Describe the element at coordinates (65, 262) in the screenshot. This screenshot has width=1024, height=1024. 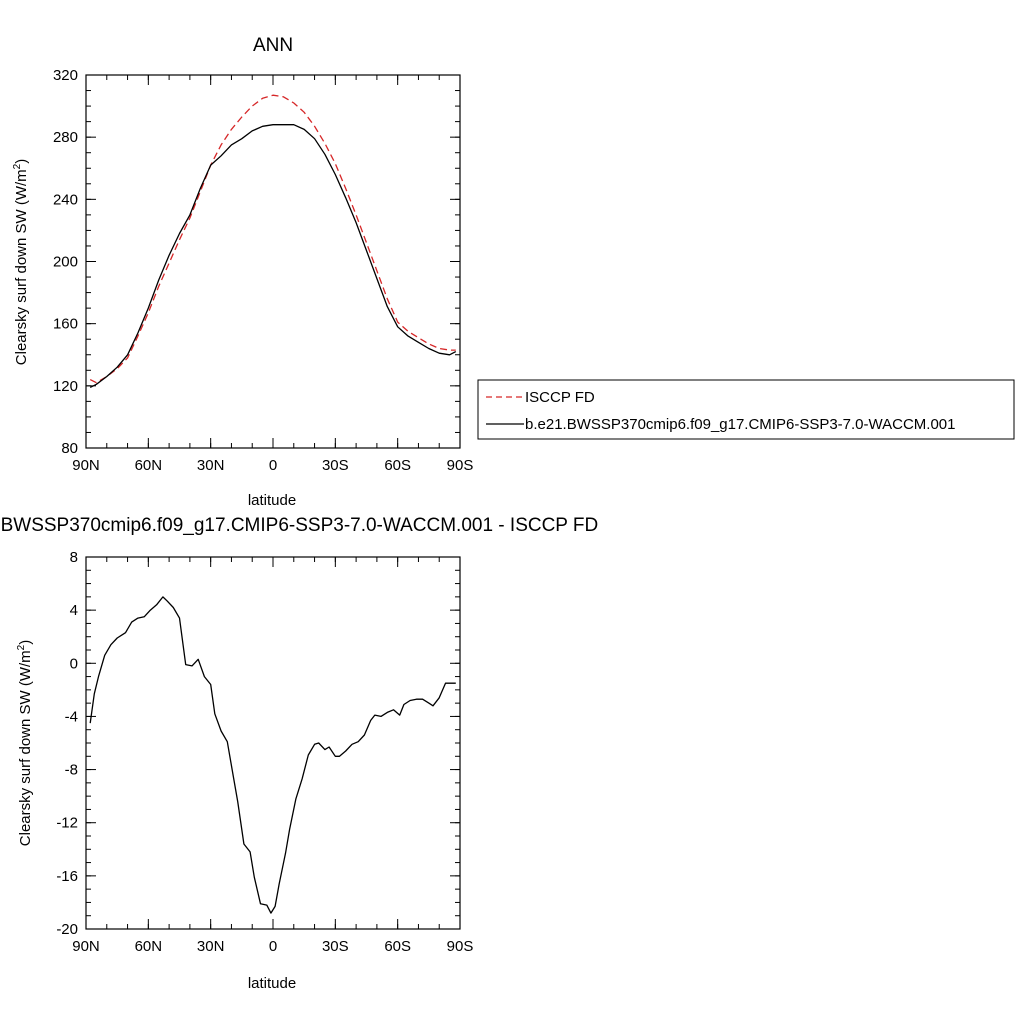
I see `top-y-tick-label: 200` at that location.